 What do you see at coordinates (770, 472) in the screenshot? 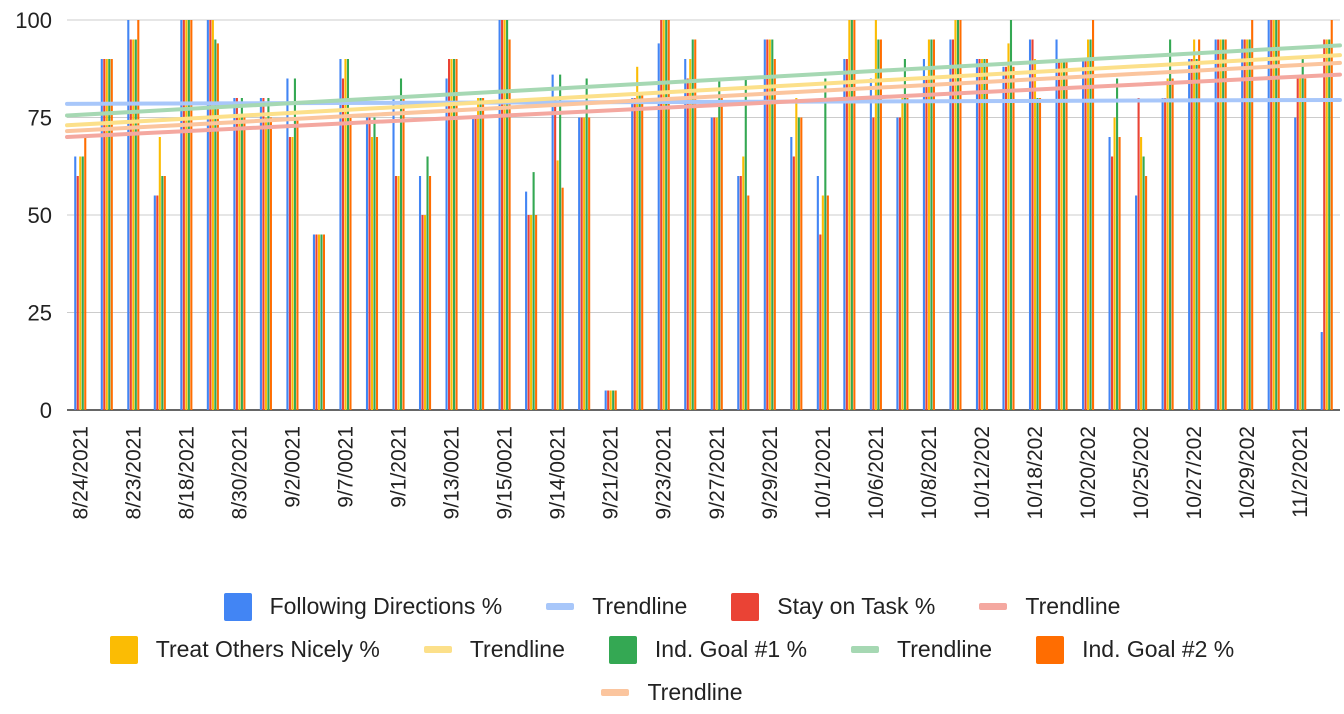
I see `x-tick-label: 9/29/2021` at bounding box center [770, 472].